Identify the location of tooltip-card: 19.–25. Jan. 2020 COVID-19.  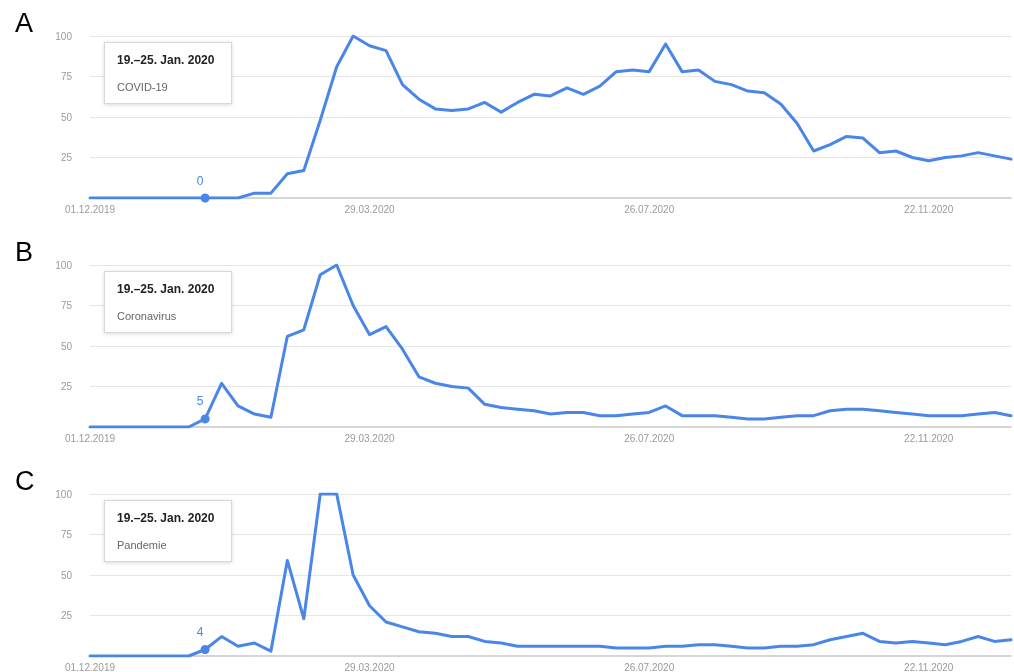
(168, 73).